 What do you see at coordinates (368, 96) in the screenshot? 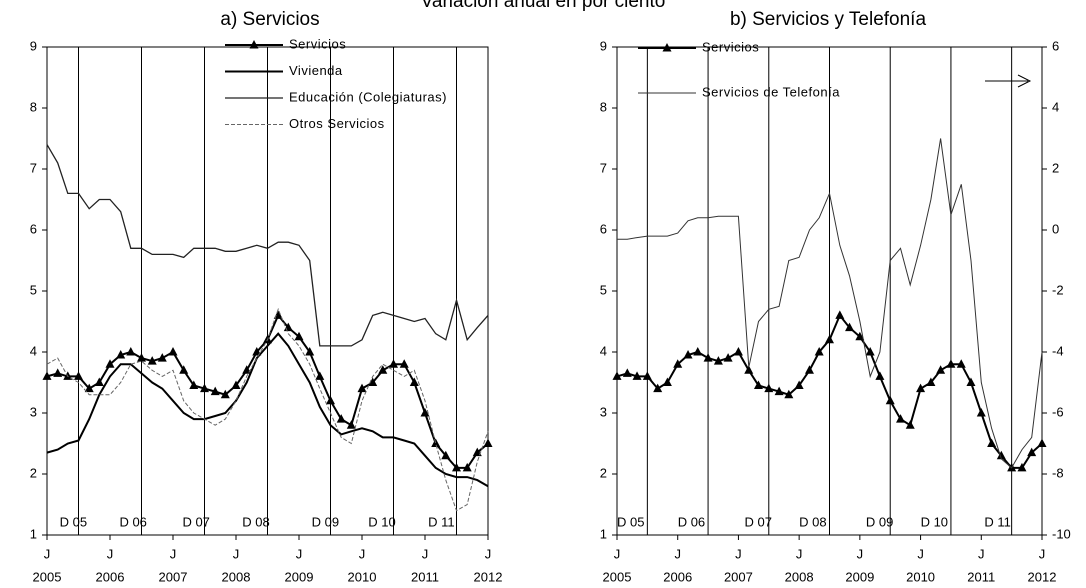
I see `legend-label: Educación (Colegiaturas)` at bounding box center [368, 96].